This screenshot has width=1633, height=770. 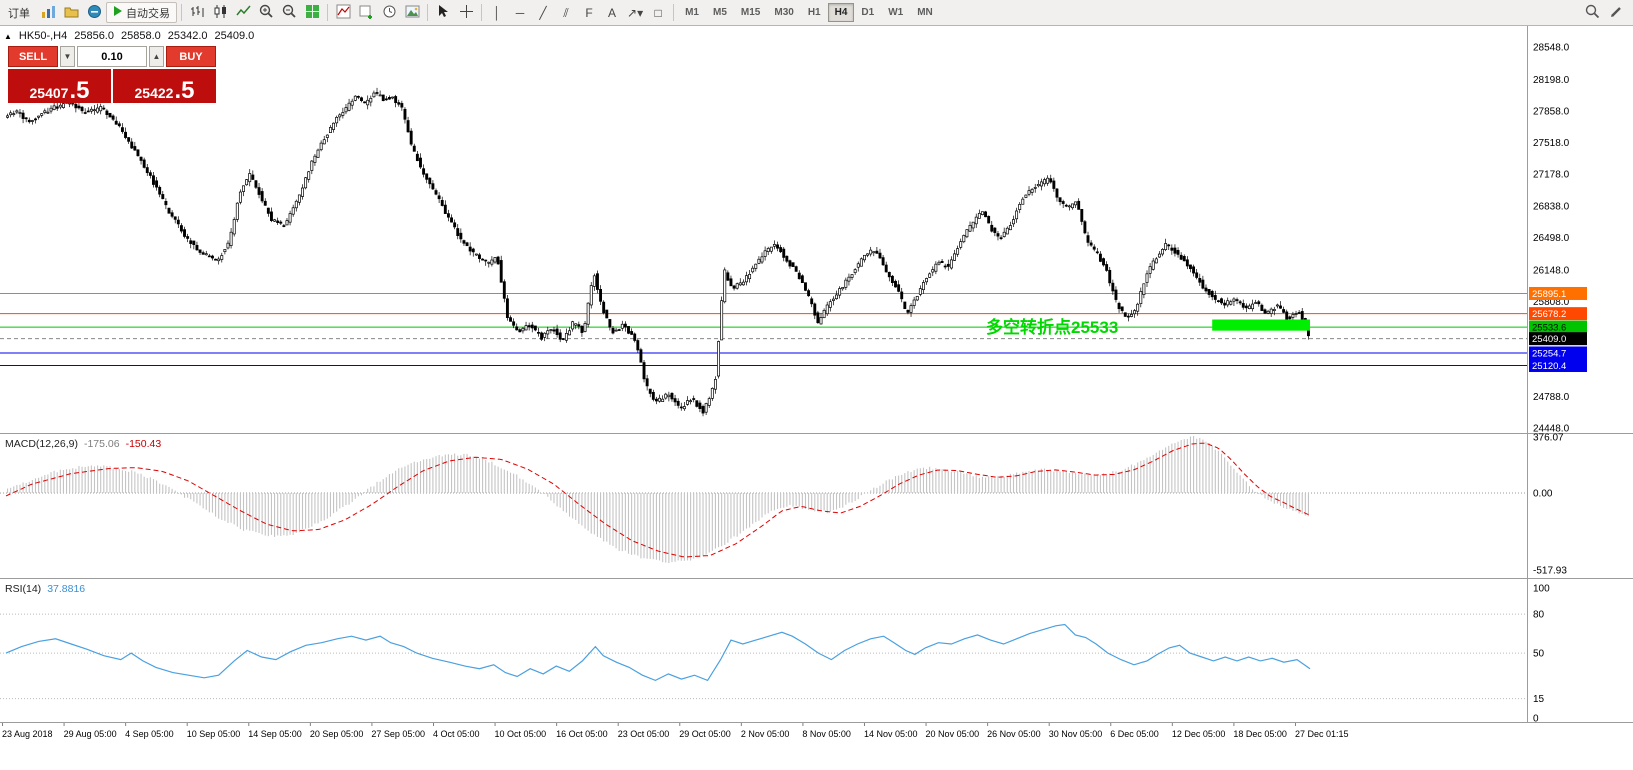 What do you see at coordinates (154, 93) in the screenshot?
I see `buy-price-main: 25422` at bounding box center [154, 93].